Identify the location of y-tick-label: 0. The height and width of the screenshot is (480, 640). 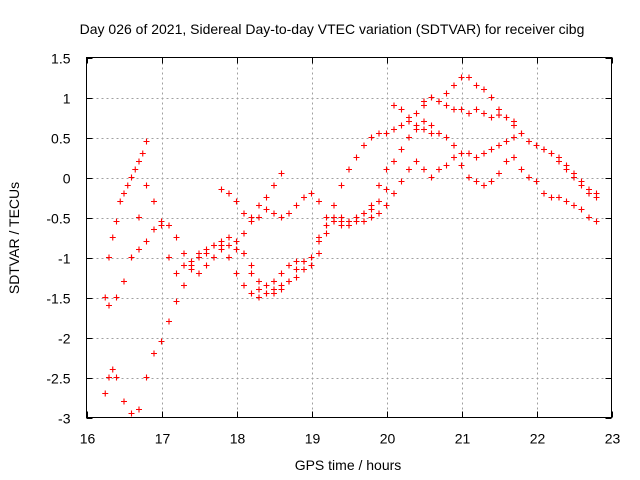
(67, 179).